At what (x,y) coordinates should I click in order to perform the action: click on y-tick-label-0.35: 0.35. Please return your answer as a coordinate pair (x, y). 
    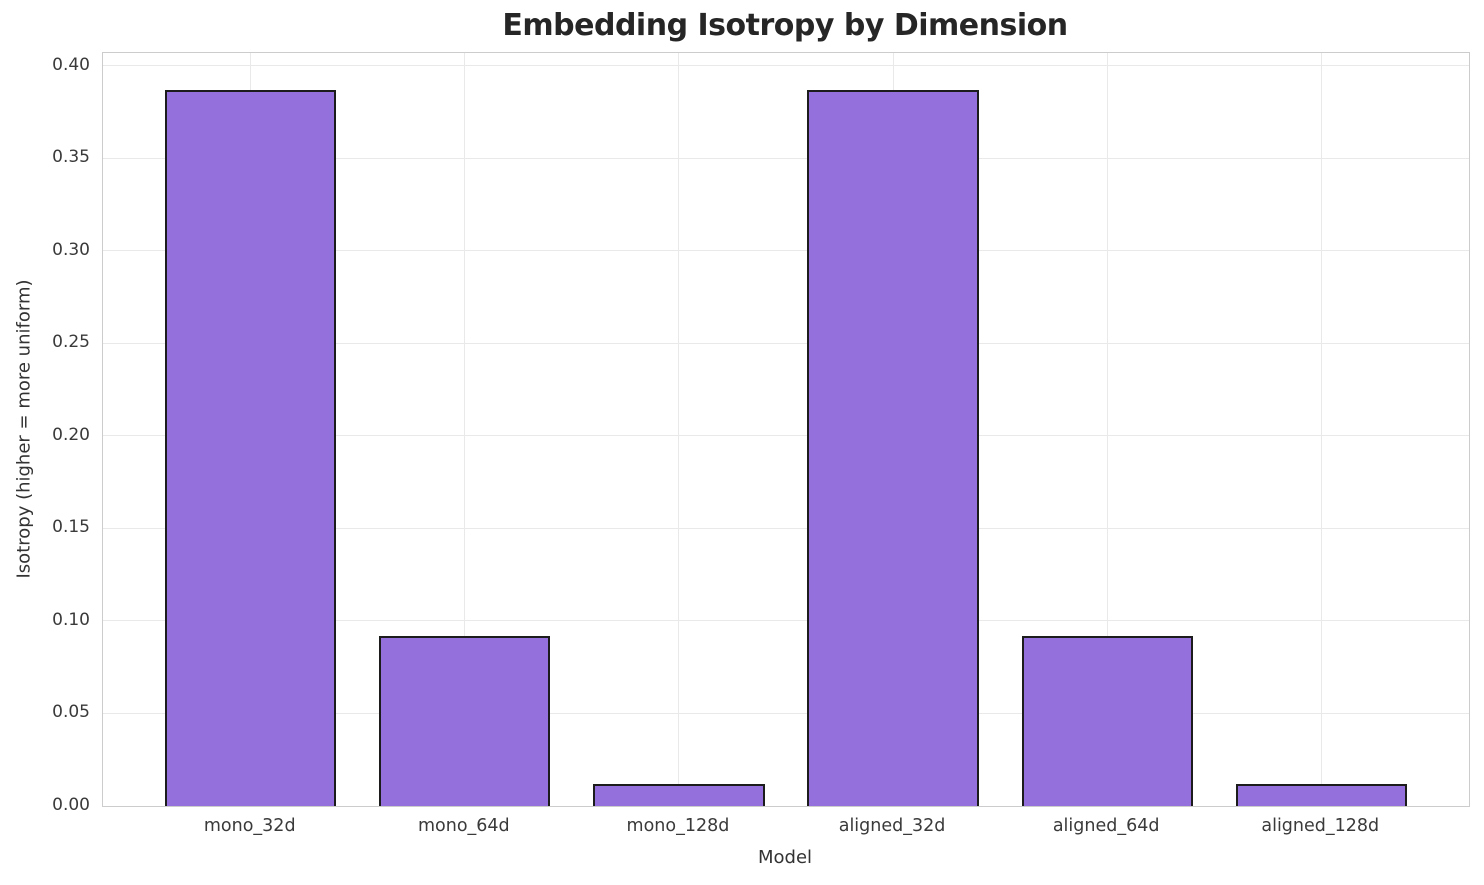
    Looking at the image, I should click on (71, 157).